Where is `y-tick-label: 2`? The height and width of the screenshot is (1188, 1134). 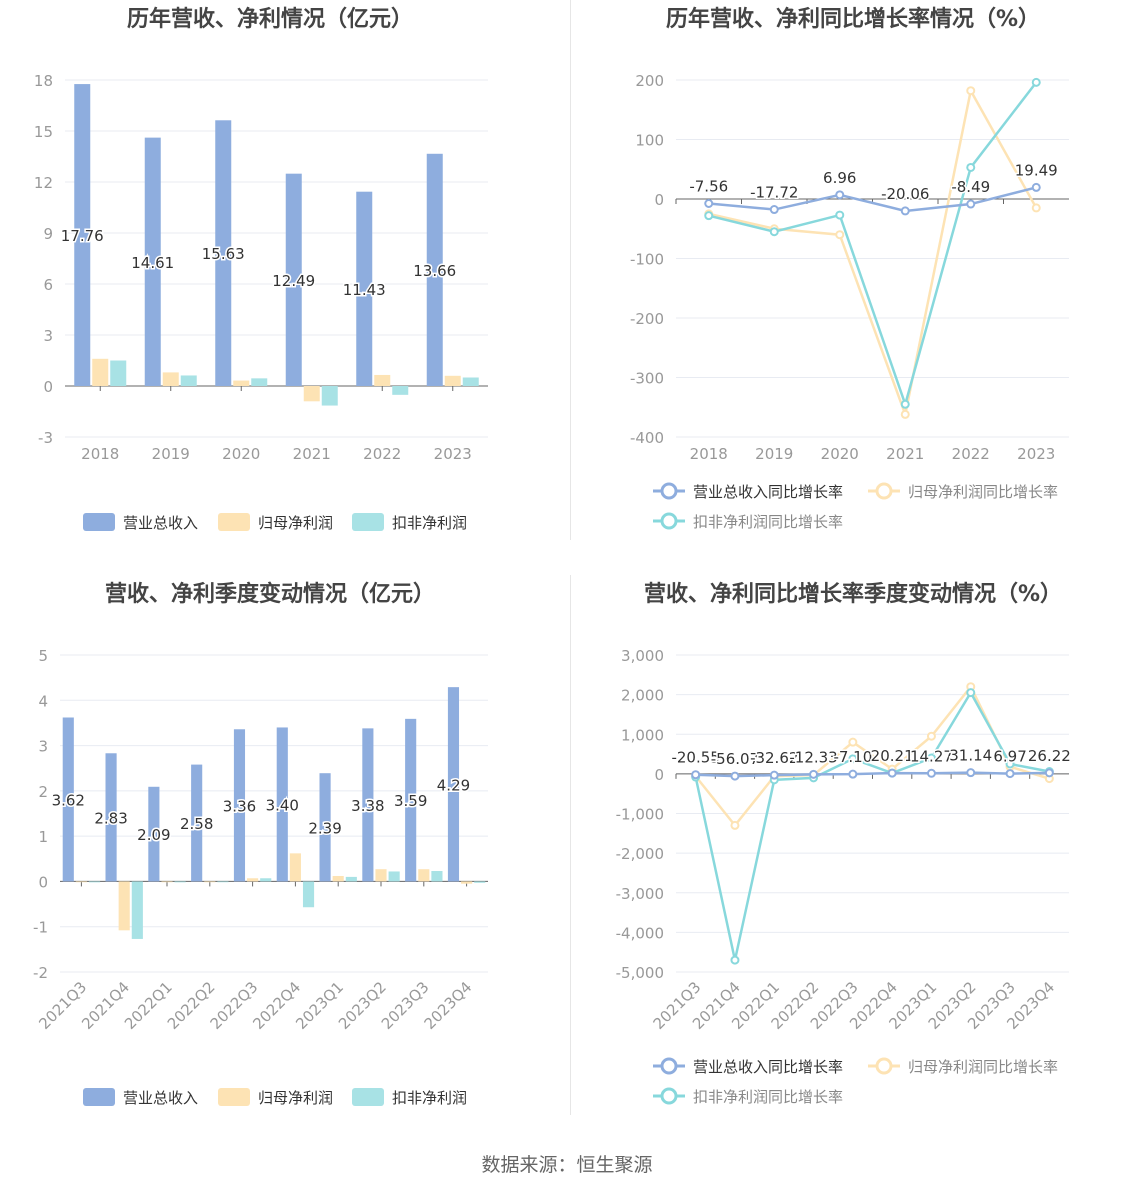
y-tick-label: 2 is located at coordinates (43, 792).